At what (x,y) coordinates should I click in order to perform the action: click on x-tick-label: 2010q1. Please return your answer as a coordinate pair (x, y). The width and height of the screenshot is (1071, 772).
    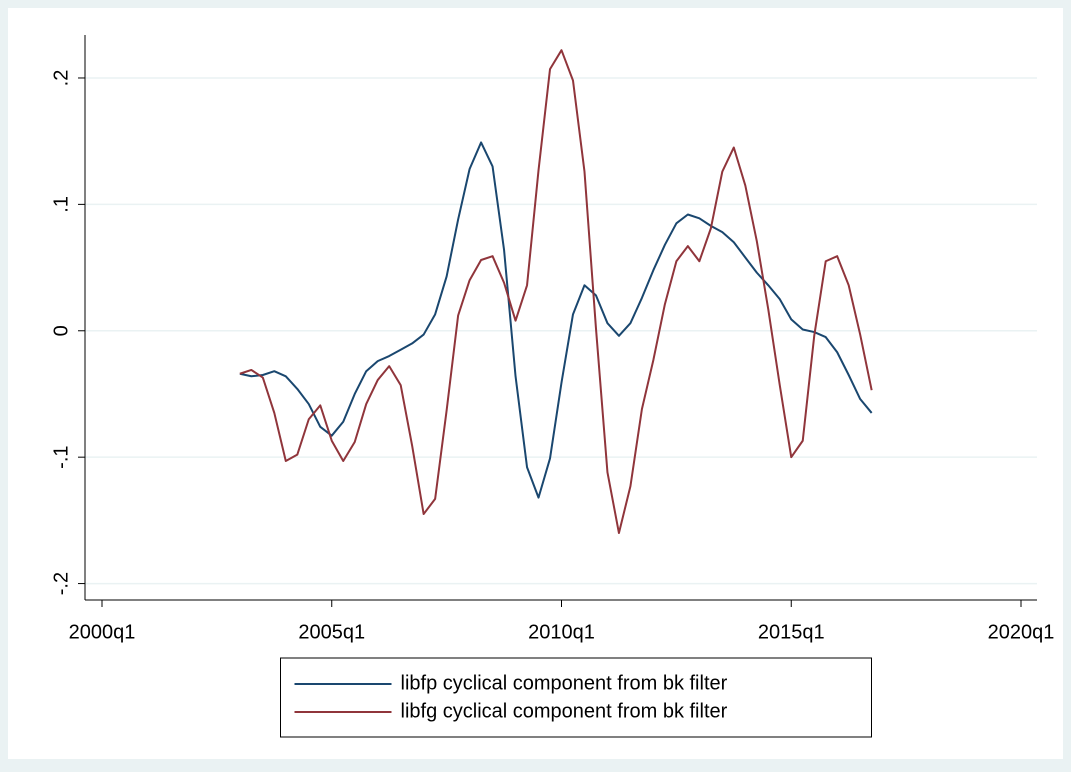
    Looking at the image, I should click on (561, 632).